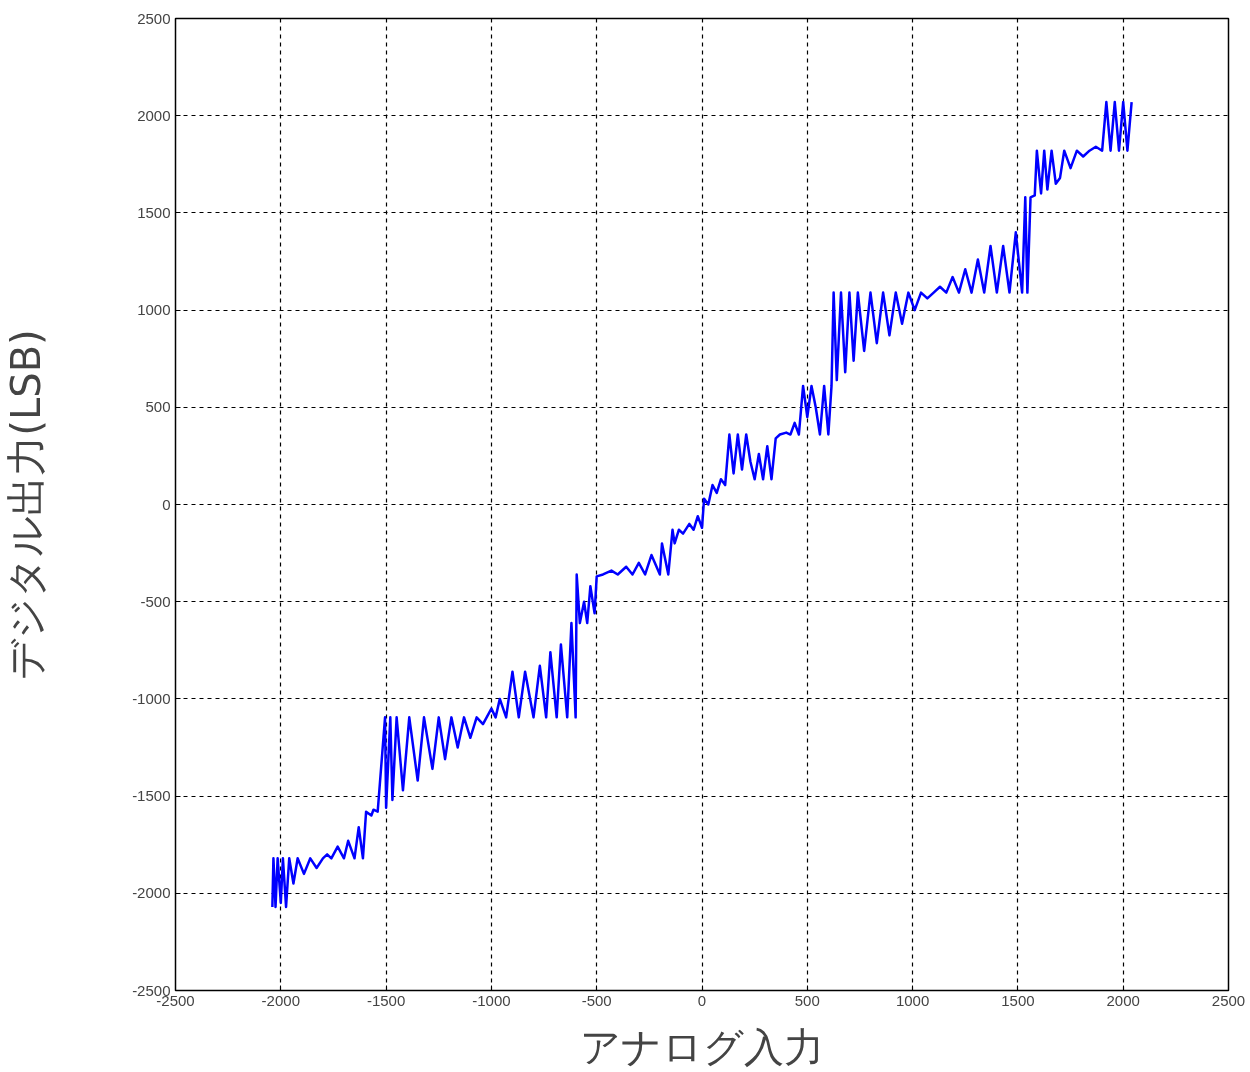  Describe the element at coordinates (151, 796) in the screenshot. I see `y-tick-label: -1500` at that location.